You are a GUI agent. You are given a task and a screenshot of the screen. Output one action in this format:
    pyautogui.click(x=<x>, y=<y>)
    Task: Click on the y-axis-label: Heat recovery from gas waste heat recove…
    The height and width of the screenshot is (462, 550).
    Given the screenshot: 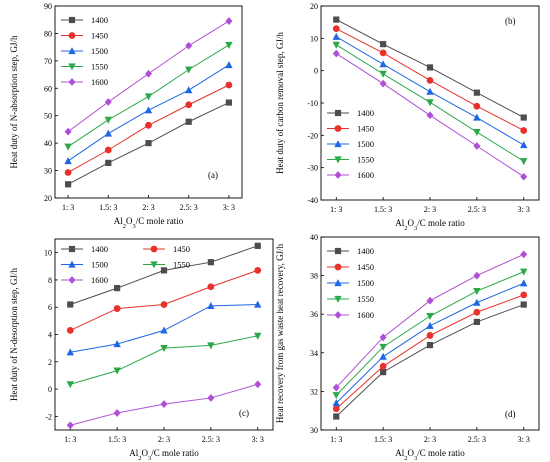 What is the action you would take?
    pyautogui.click(x=280, y=333)
    